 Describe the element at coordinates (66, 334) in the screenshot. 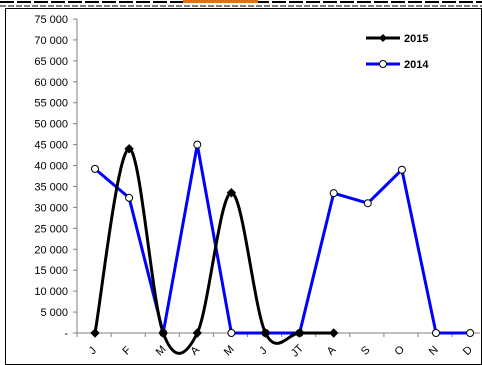

I see `y-tick-label: -` at that location.